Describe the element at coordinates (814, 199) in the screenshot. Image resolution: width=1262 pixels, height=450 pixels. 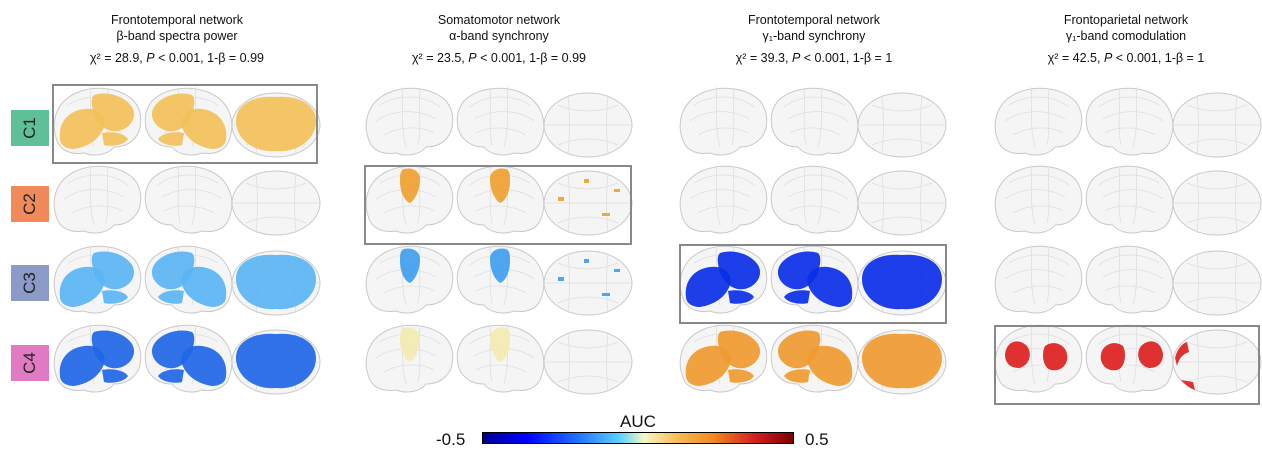
I see `panel-3-row-2-lateral-right` at that location.